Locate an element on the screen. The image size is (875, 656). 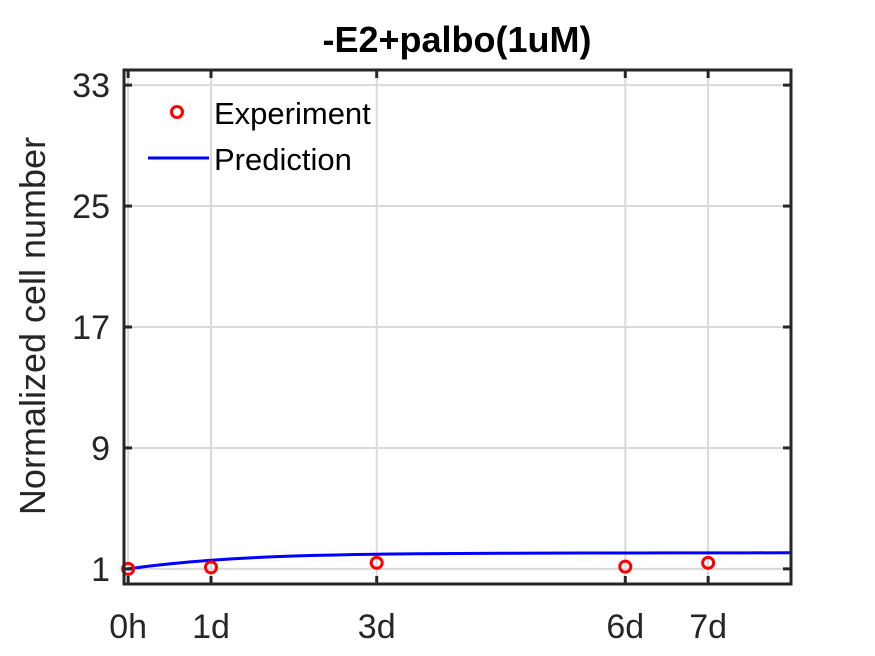
x-tick-label: 0h is located at coordinates (128, 627).